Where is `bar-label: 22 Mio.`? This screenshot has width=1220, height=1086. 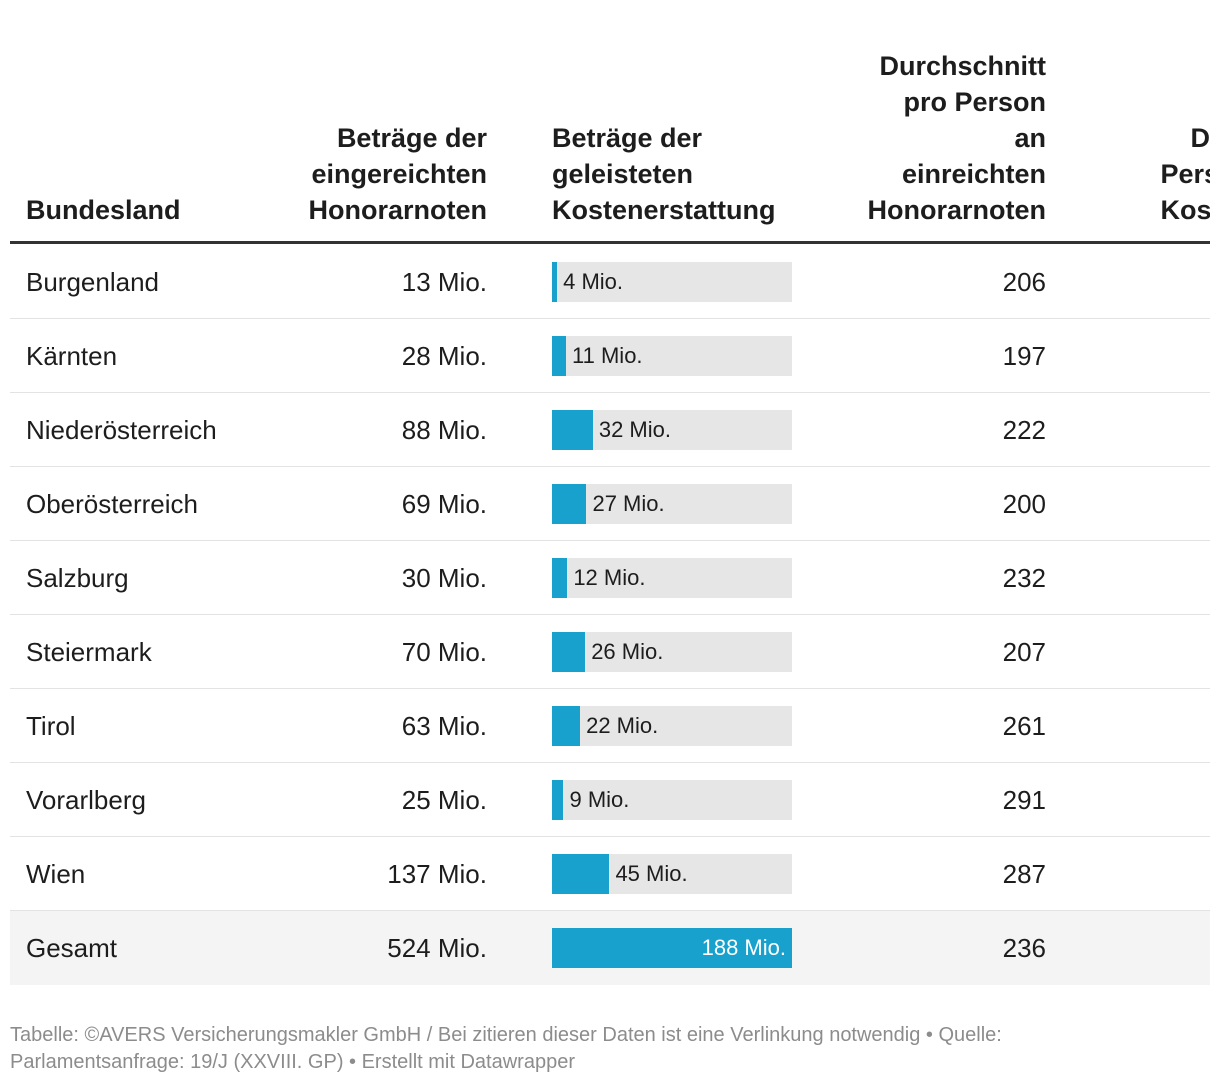 bar-label: 22 Mio. is located at coordinates (622, 725).